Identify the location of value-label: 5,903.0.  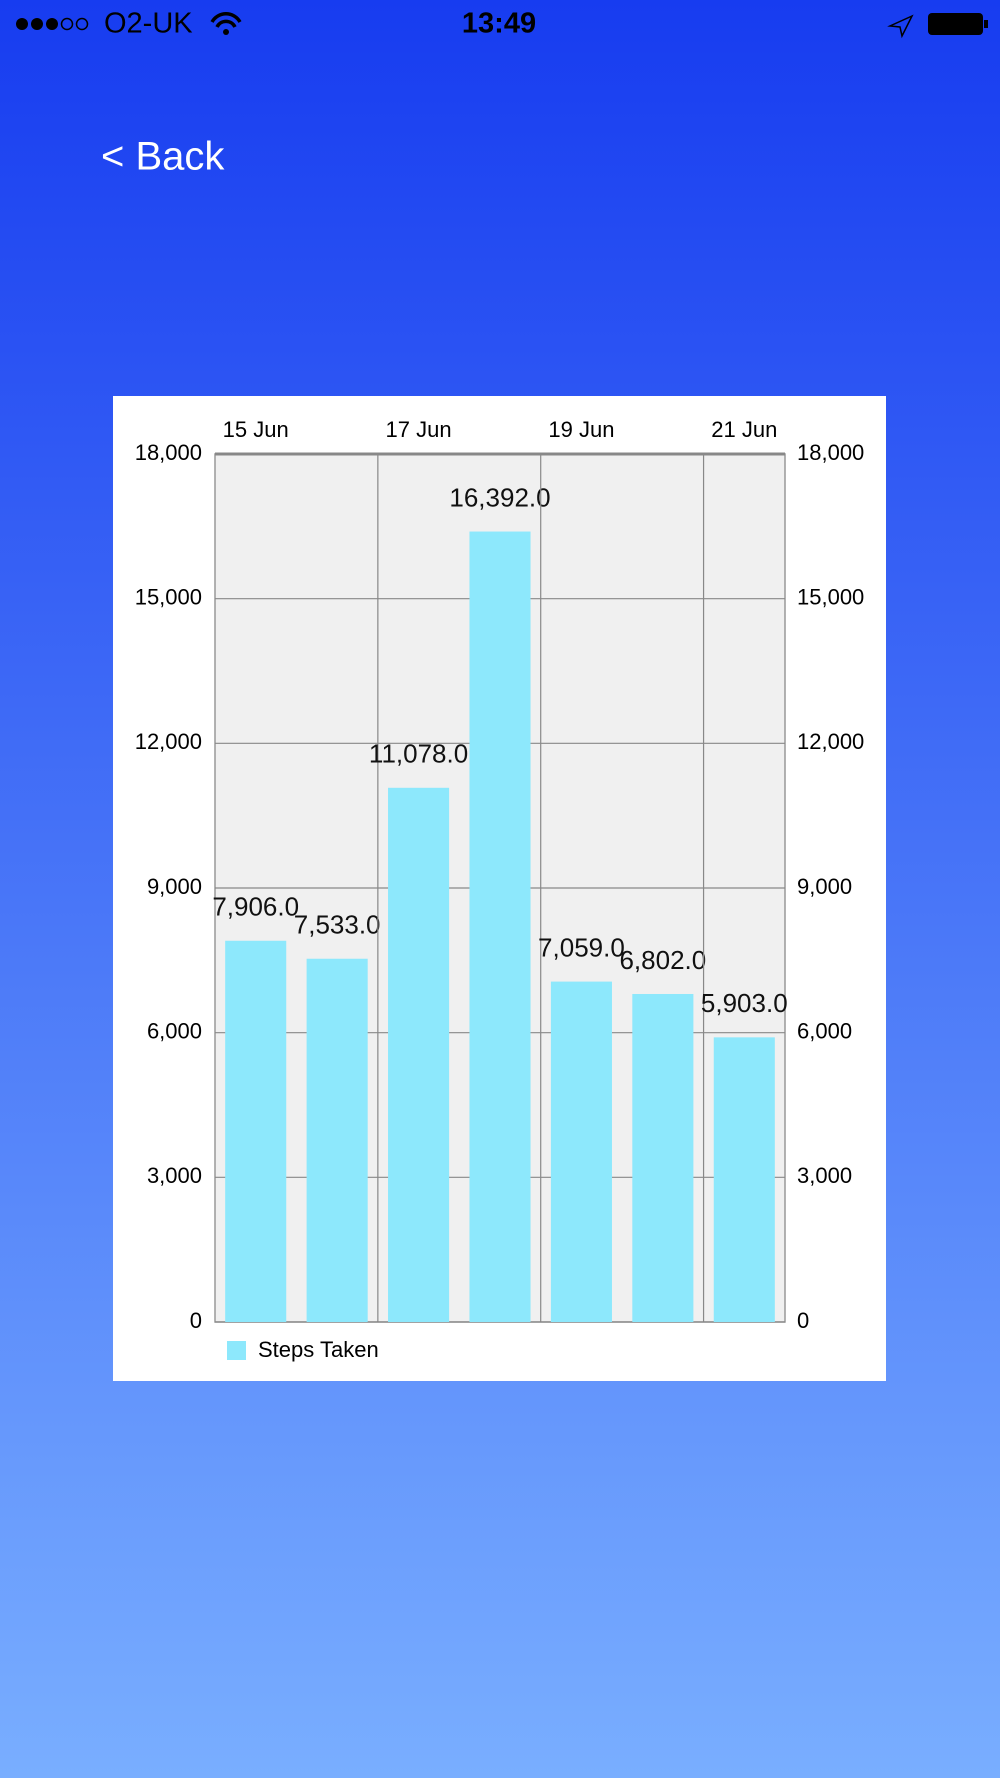
(744, 1003).